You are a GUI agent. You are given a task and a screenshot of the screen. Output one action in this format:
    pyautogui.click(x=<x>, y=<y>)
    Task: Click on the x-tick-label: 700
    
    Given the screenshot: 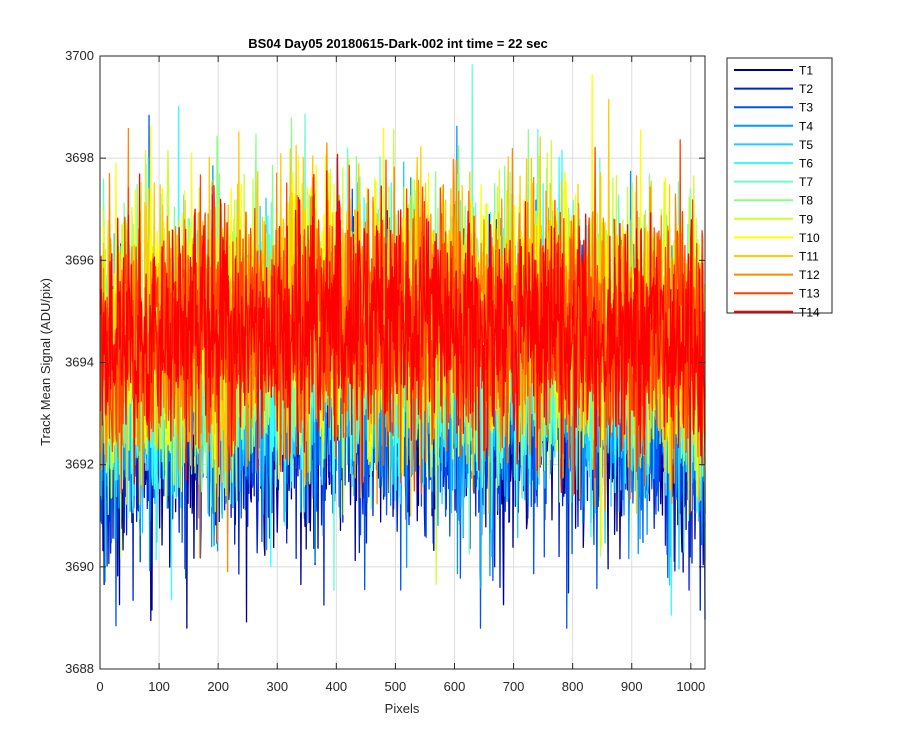 What is the action you would take?
    pyautogui.click(x=514, y=686)
    